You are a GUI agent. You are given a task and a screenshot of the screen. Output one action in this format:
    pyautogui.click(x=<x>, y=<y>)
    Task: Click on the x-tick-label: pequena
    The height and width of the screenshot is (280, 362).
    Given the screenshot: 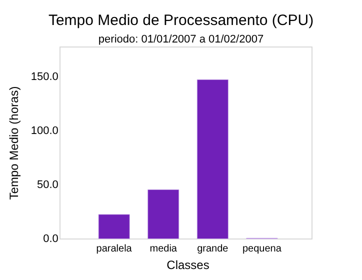 What is the action you would take?
    pyautogui.click(x=262, y=249)
    